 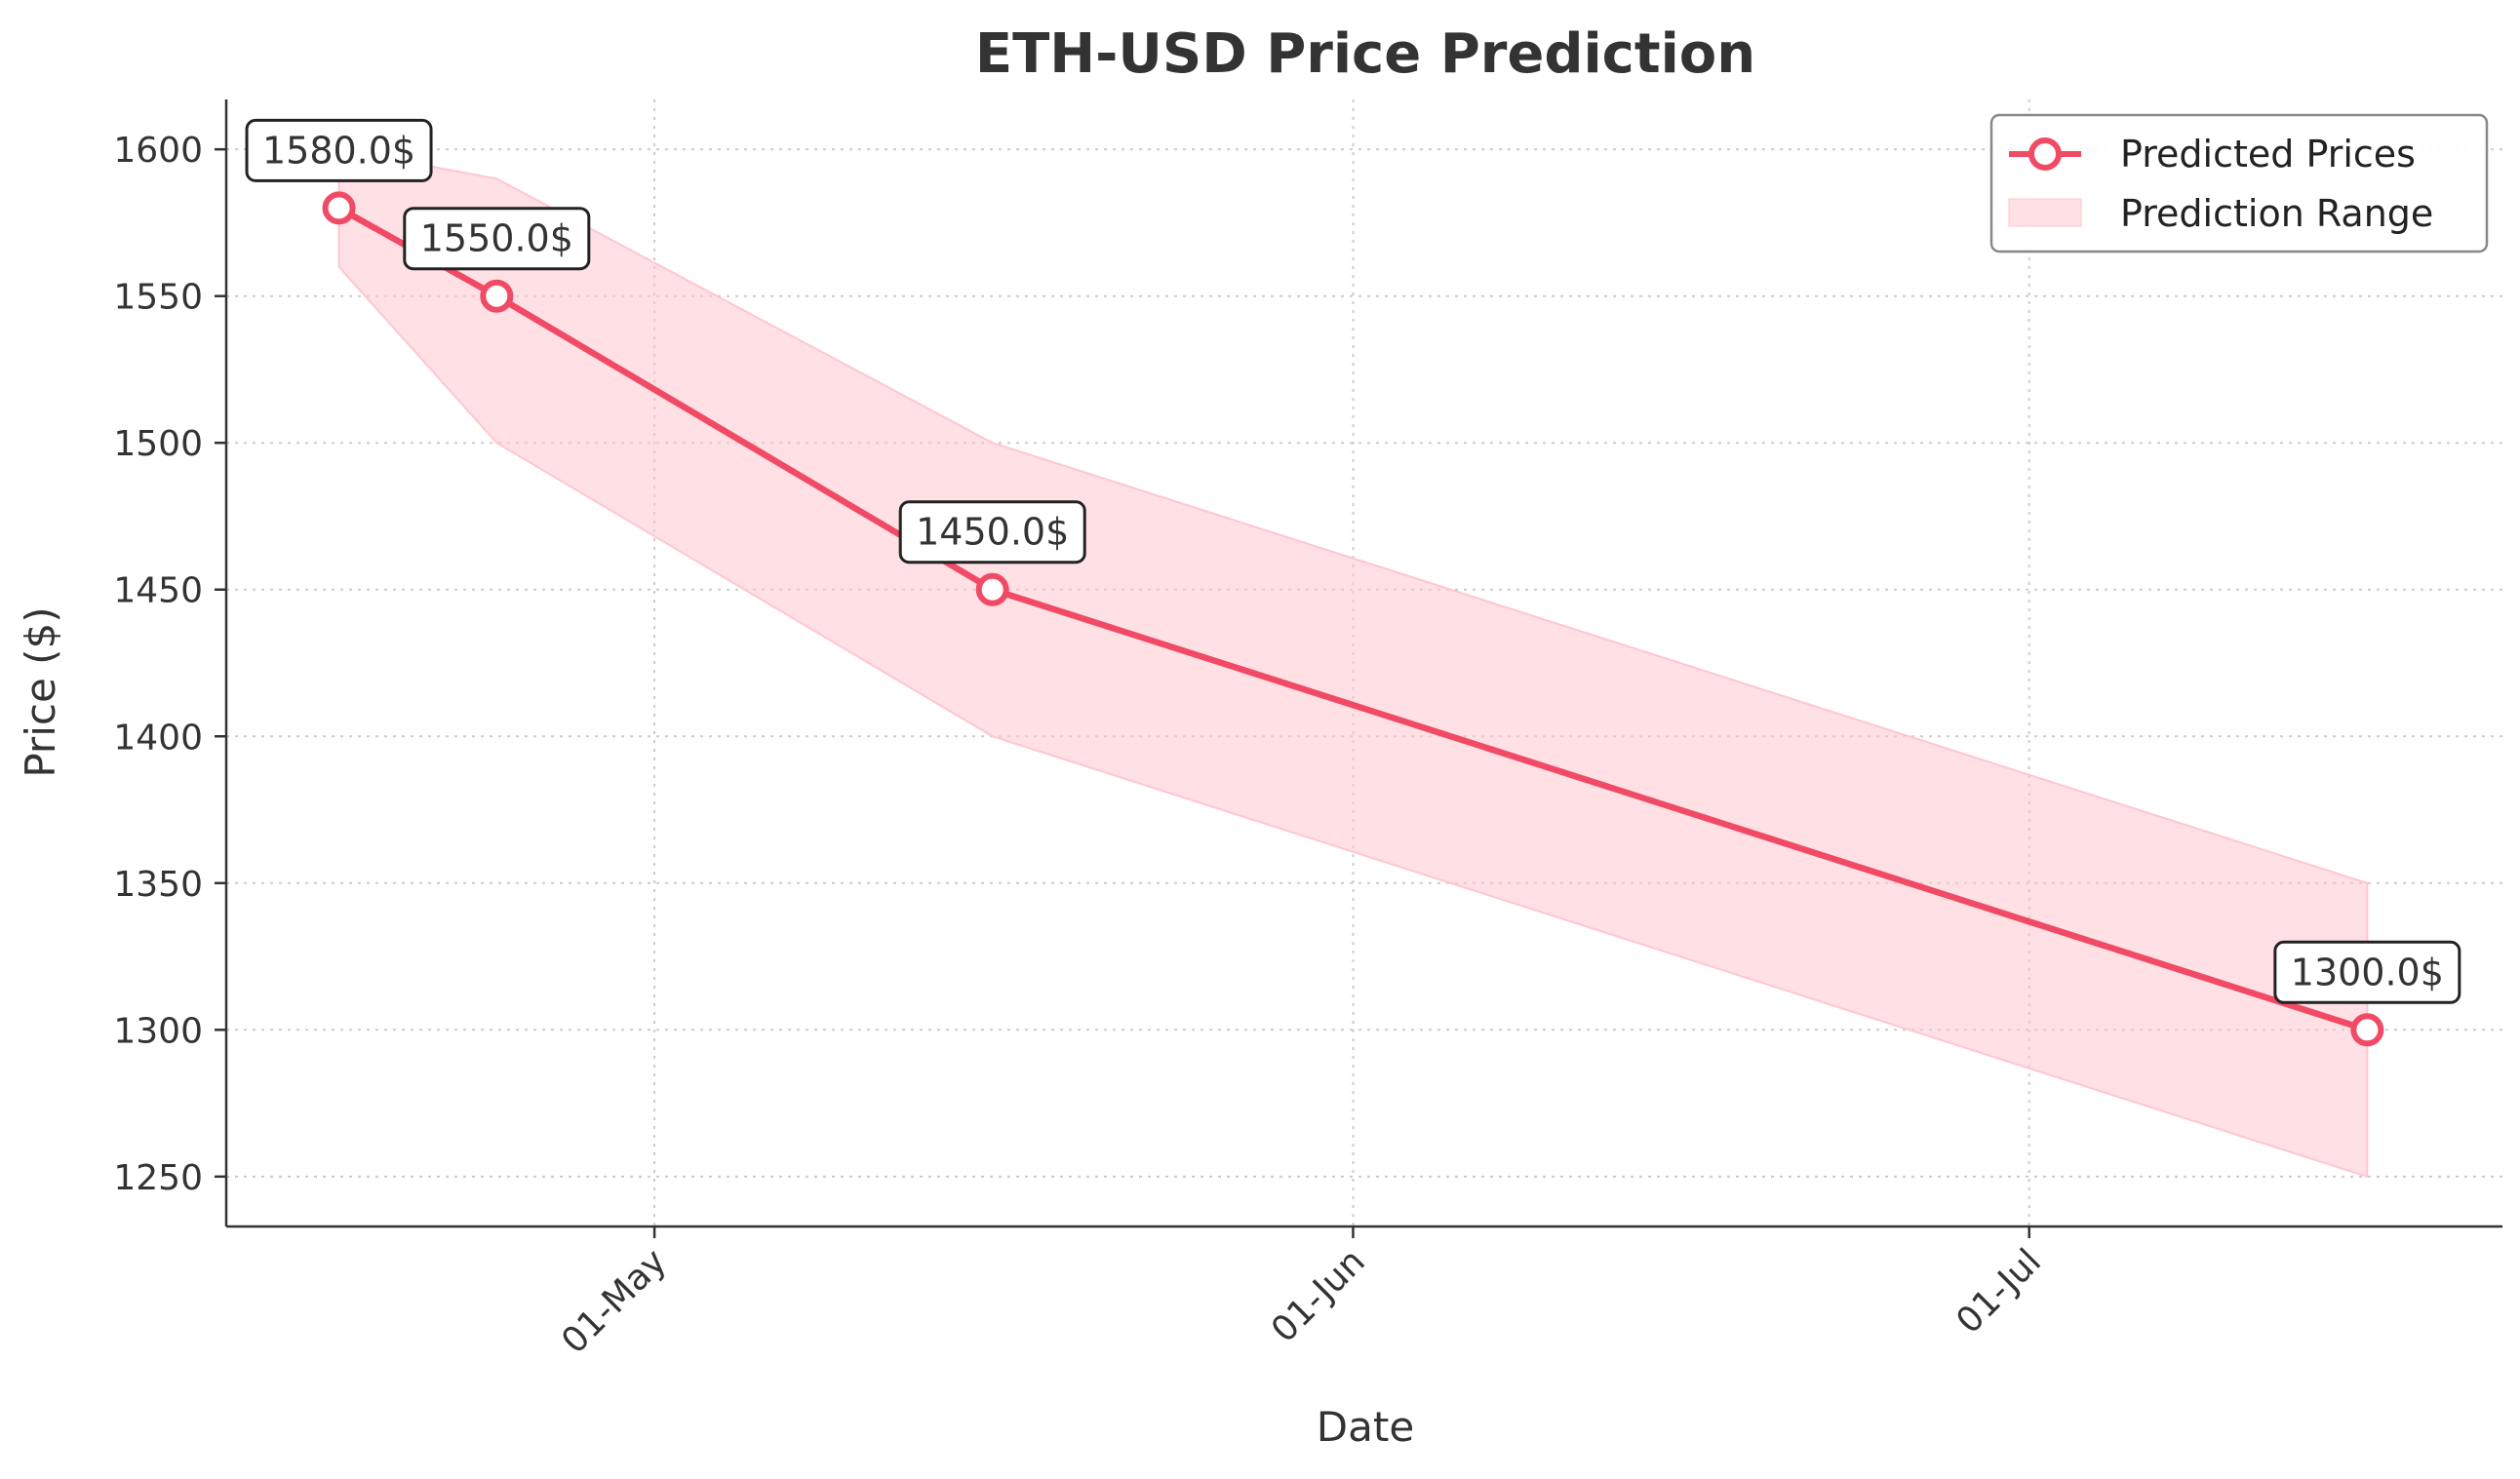 I want to click on price-annotation-label: 1300.0$, so click(x=2367, y=972).